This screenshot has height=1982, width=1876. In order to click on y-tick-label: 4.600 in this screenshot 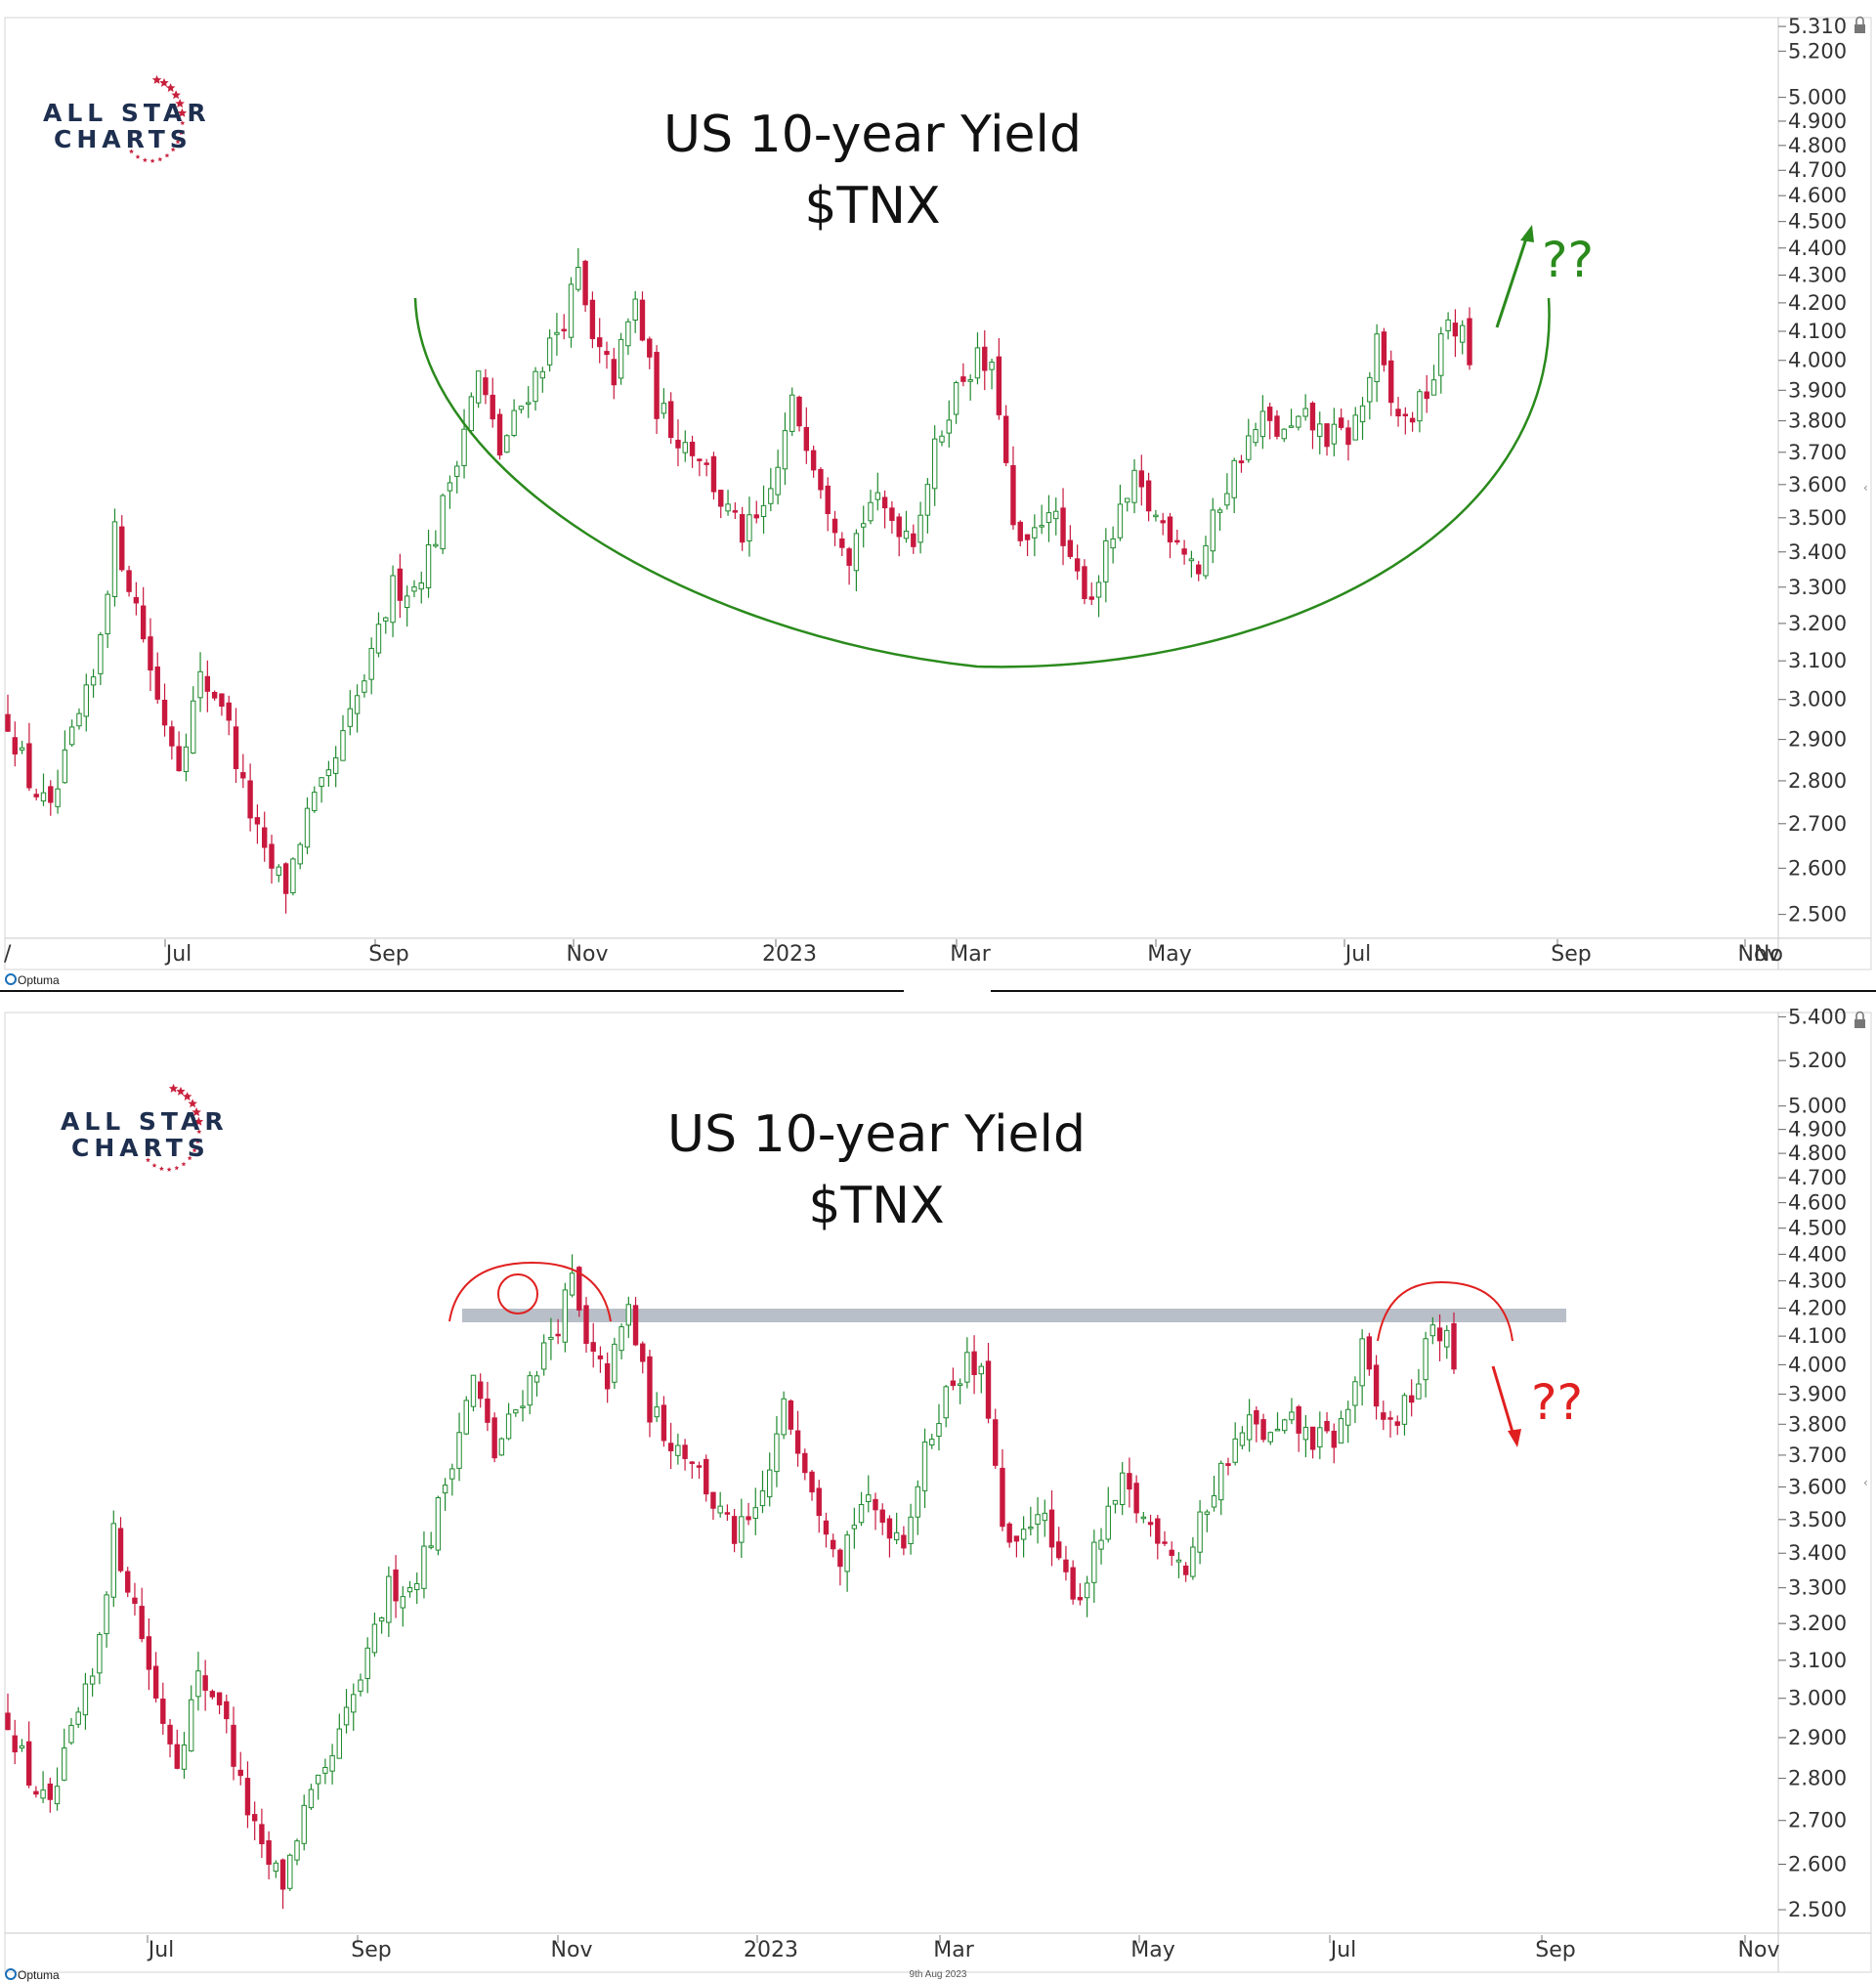, I will do `click(1817, 1203)`.